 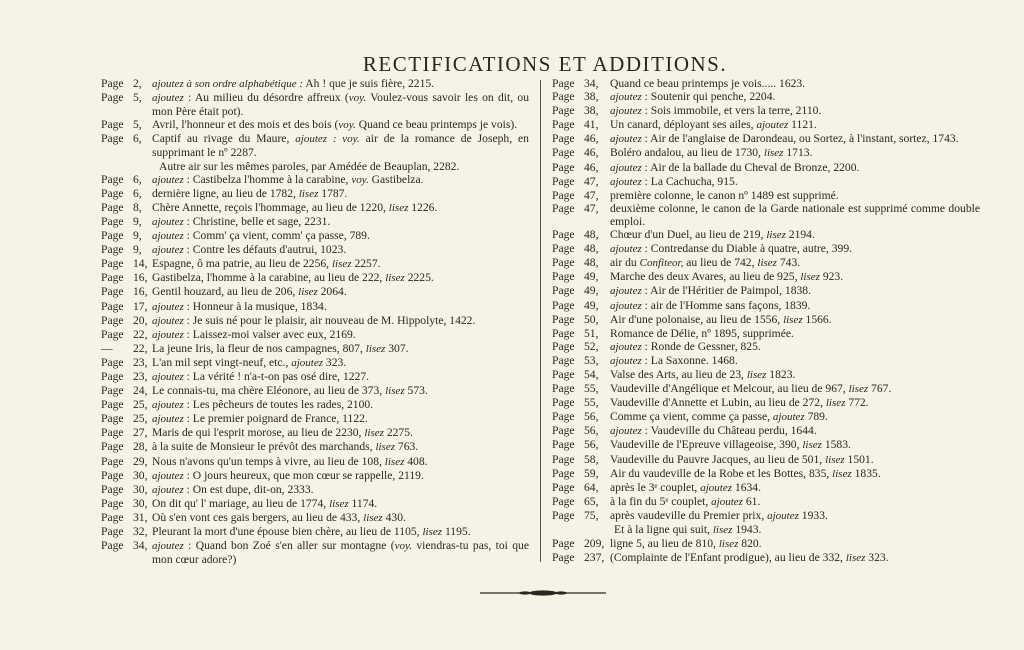 What do you see at coordinates (248, 489) in the screenshot?
I see `text-segment: : On est dupe, dit-on, 2333.` at bounding box center [248, 489].